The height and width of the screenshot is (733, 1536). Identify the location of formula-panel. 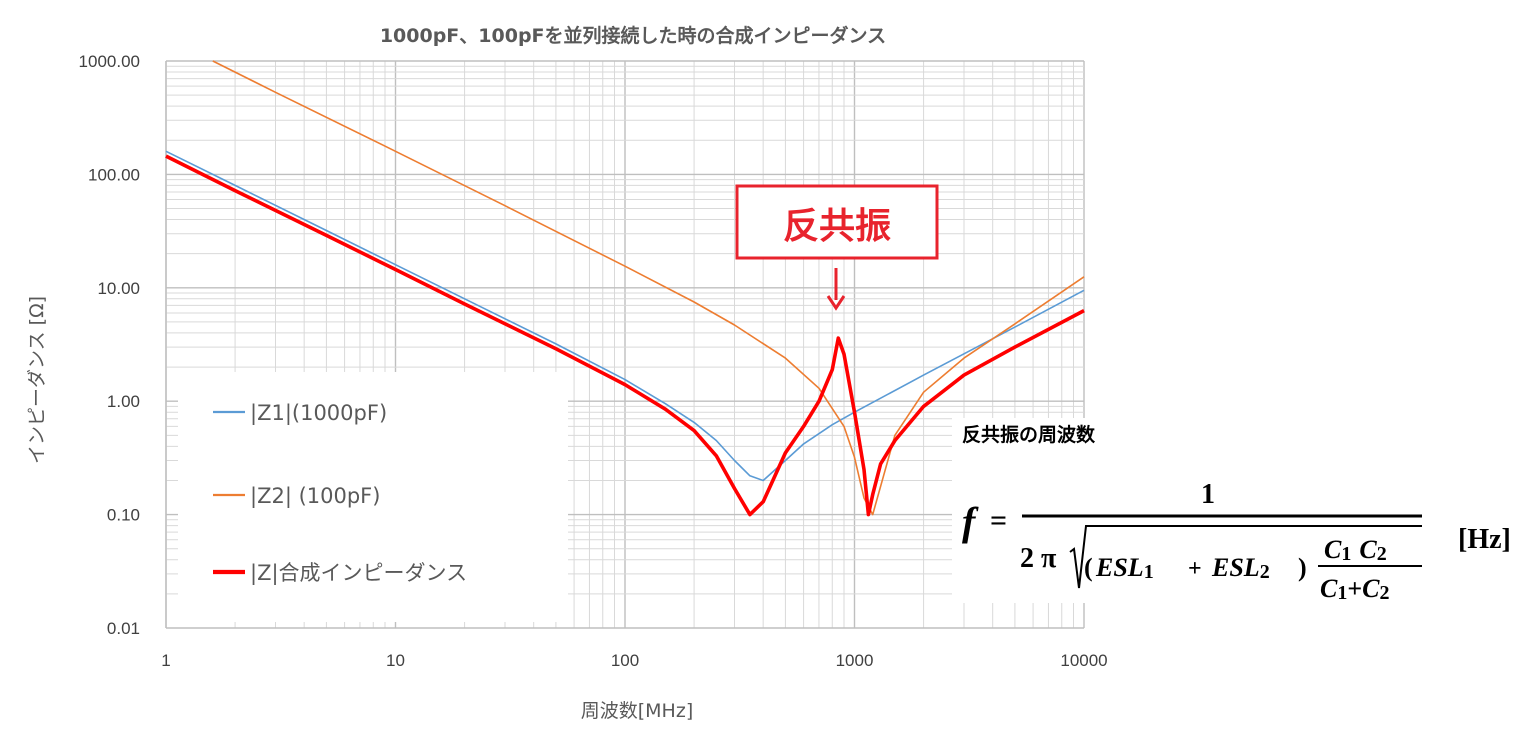
(1244, 510).